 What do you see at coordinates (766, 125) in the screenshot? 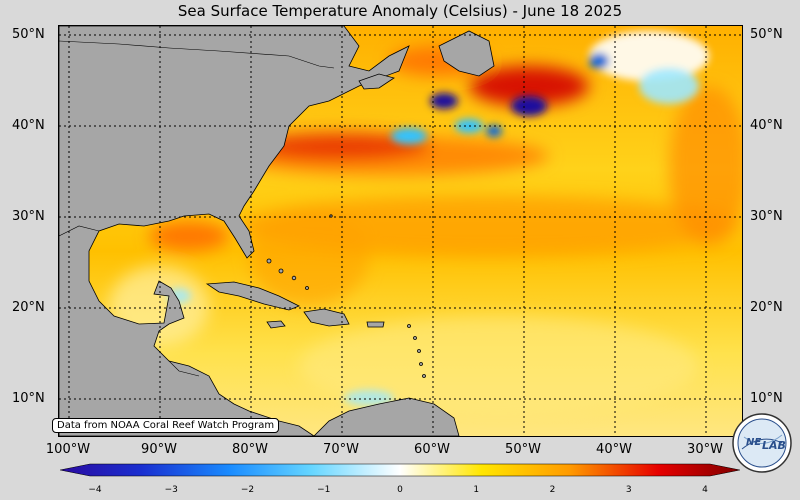
I see `lat-label-right: 40°N` at bounding box center [766, 125].